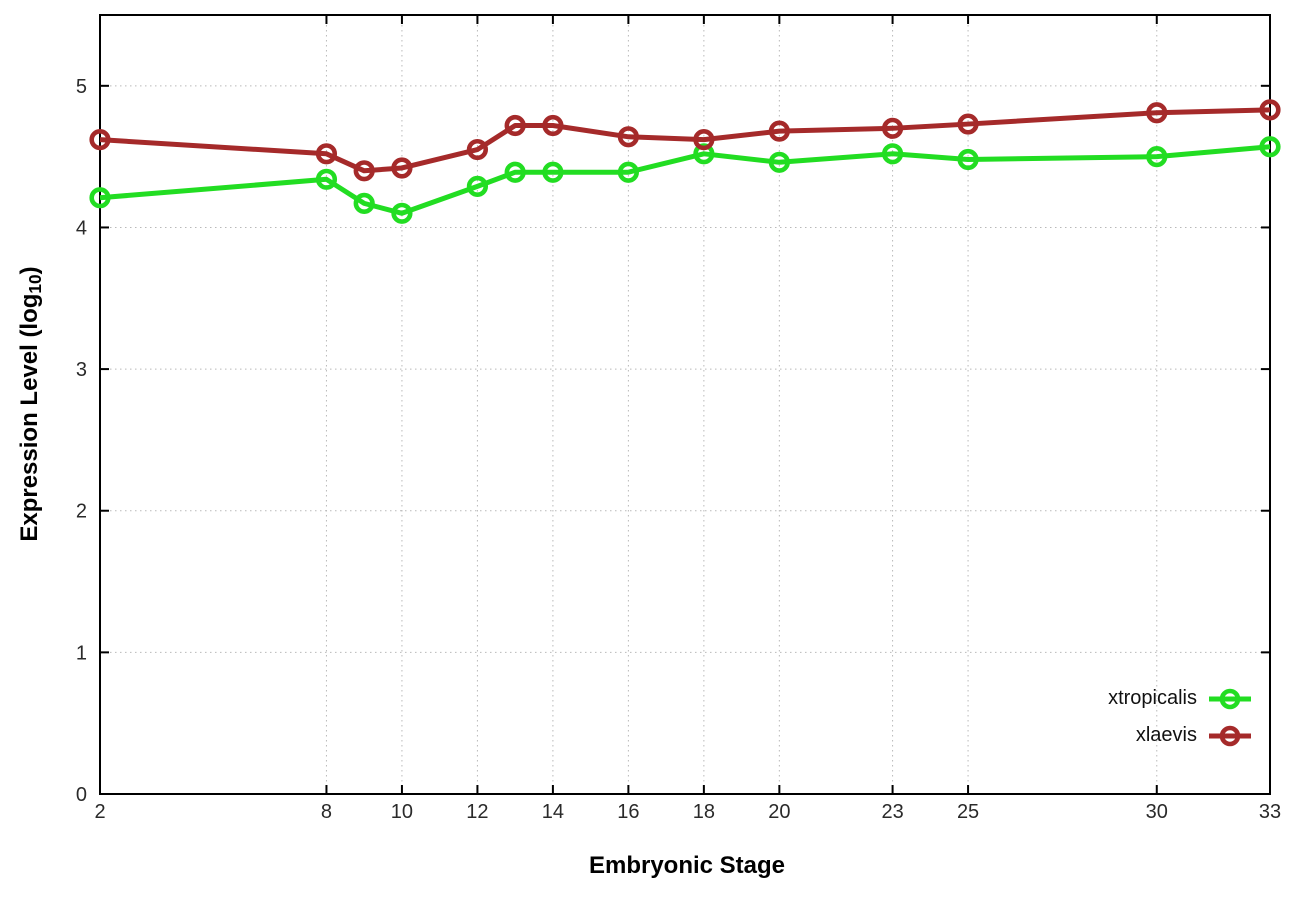 Image resolution: width=1296 pixels, height=907 pixels. Describe the element at coordinates (1157, 812) in the screenshot. I see `x-tick-label: 30` at that location.